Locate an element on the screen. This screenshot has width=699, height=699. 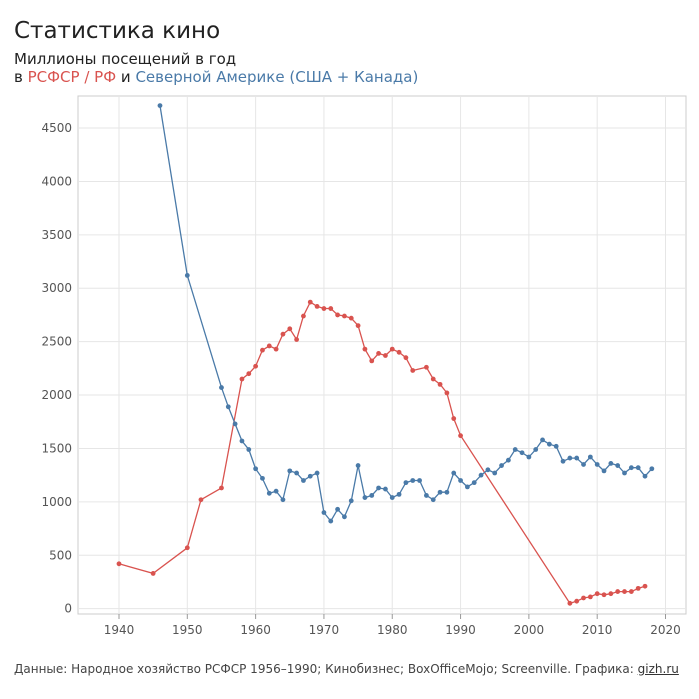
x-tick-label: 1940 is located at coordinates (119, 630).